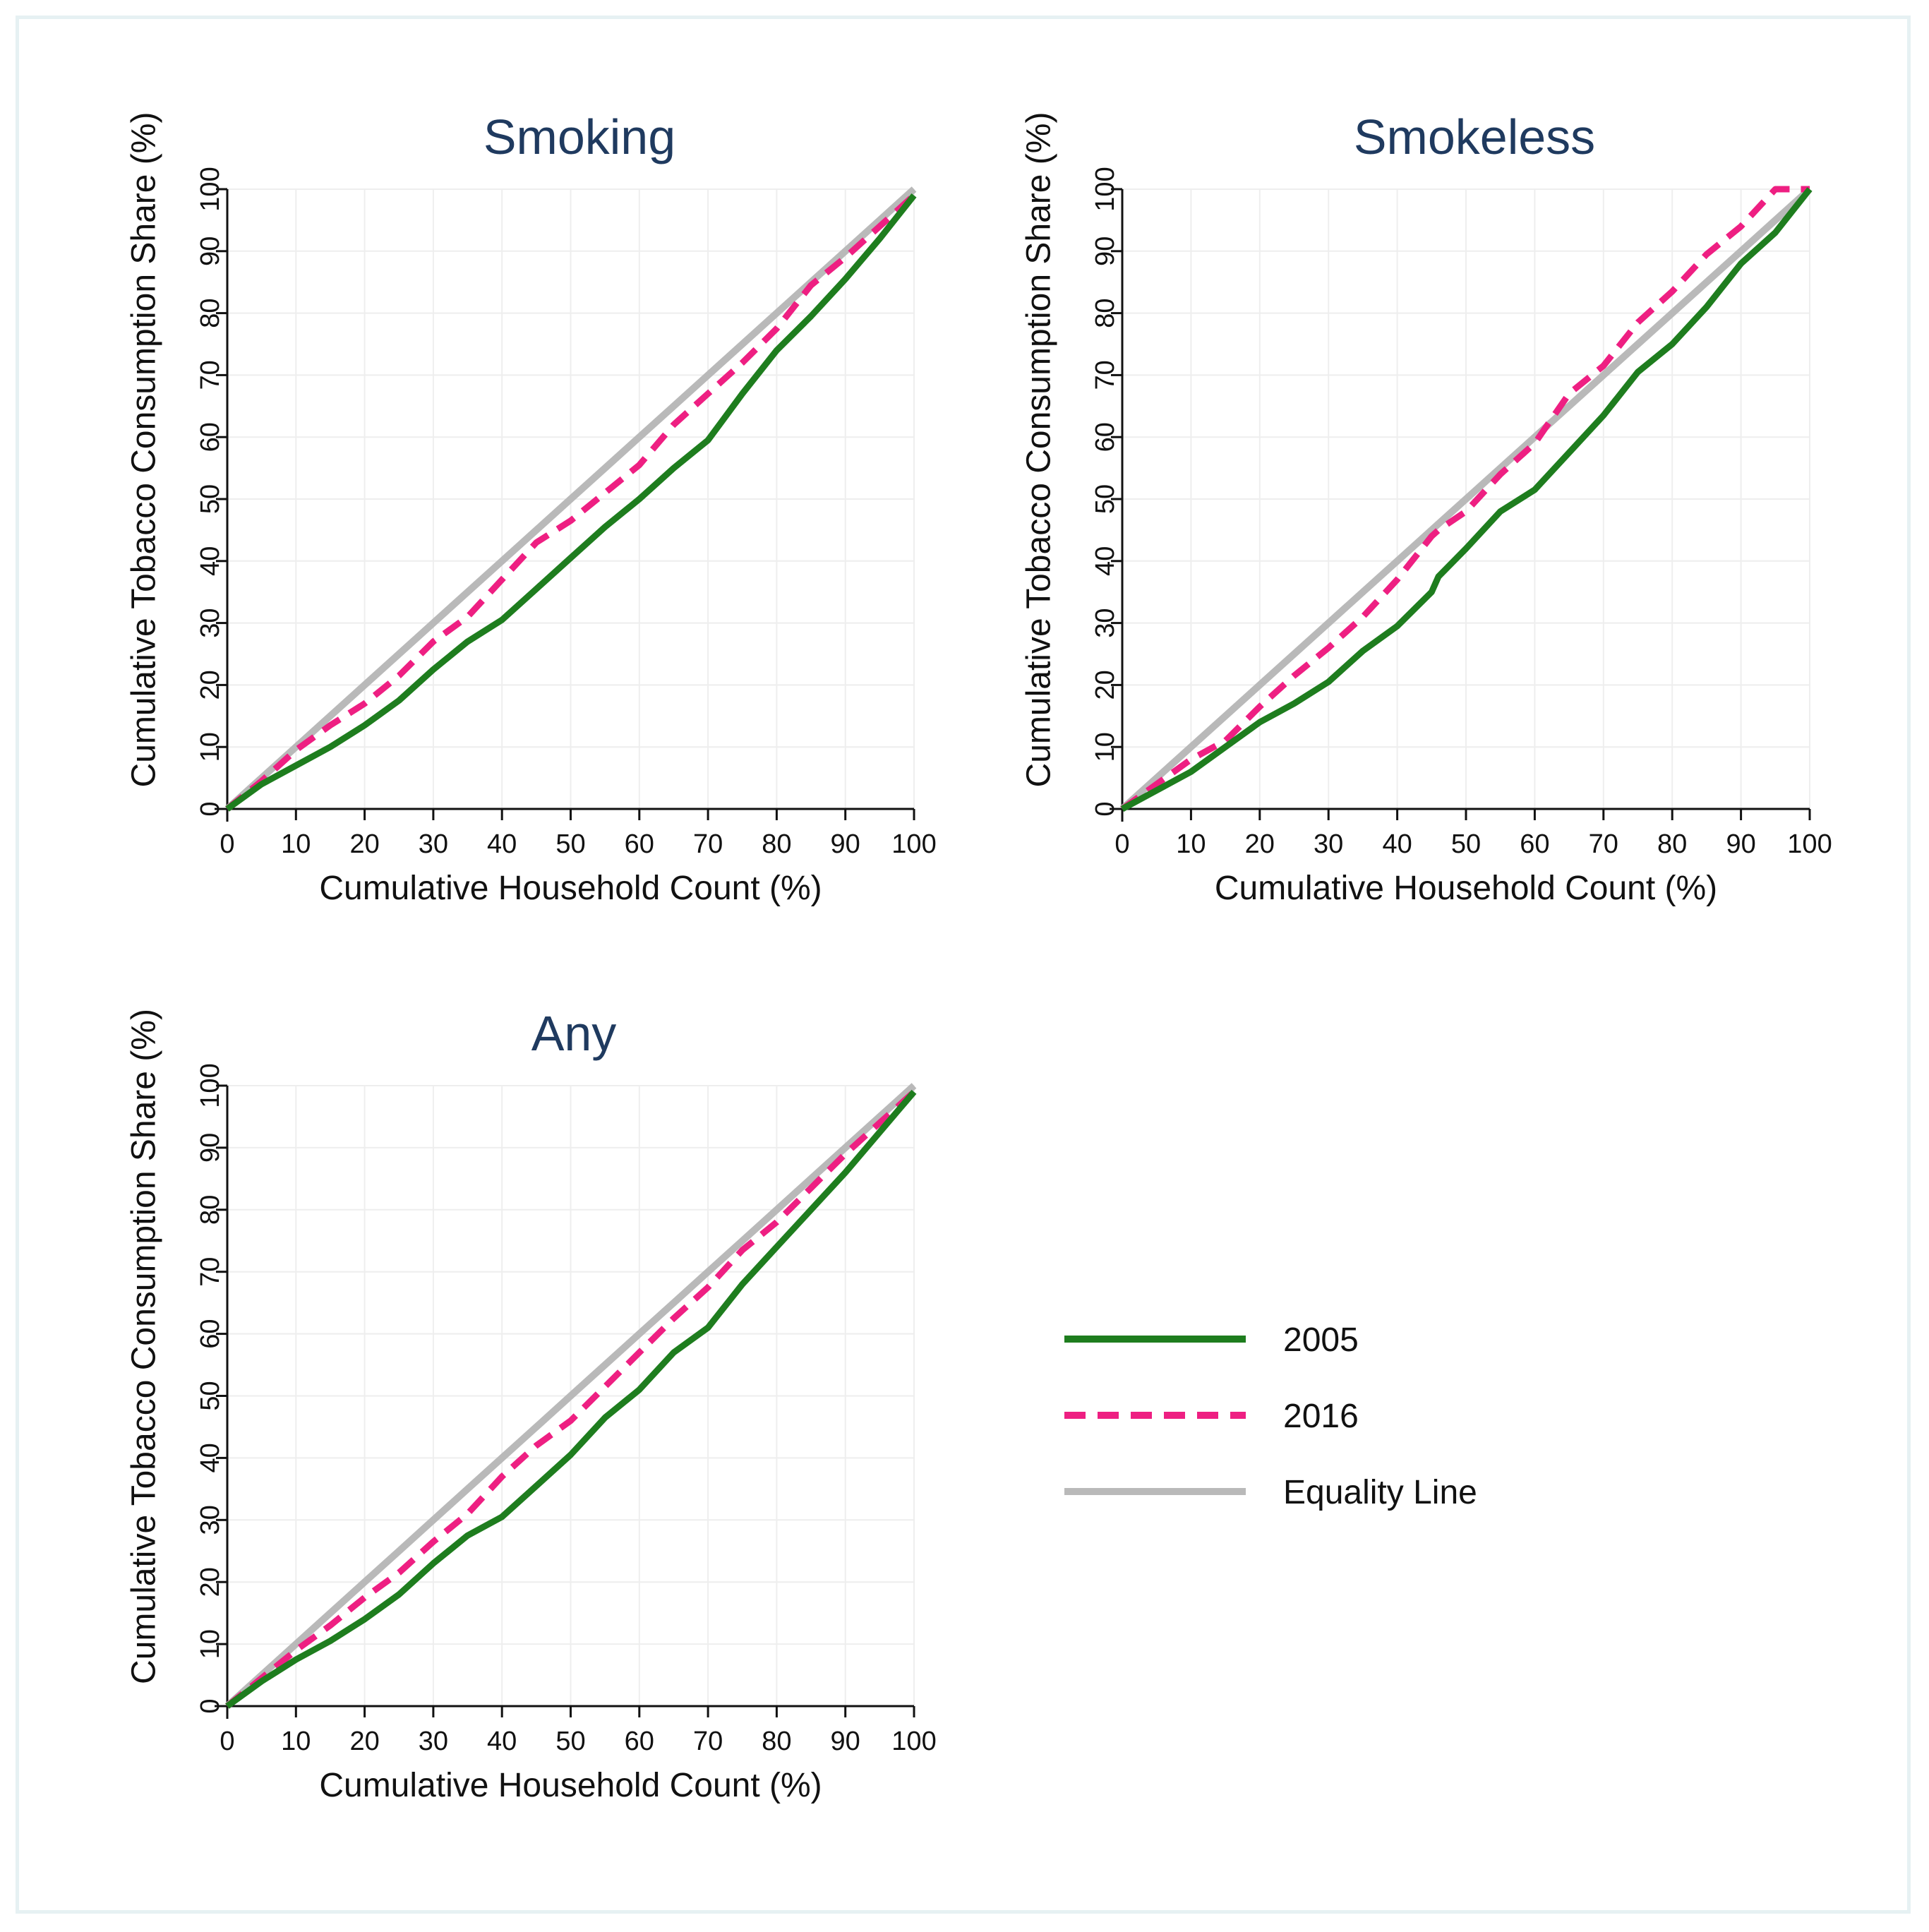 The image size is (1929, 1932). What do you see at coordinates (1380, 1492) in the screenshot?
I see `legend-label: Equality Line` at bounding box center [1380, 1492].